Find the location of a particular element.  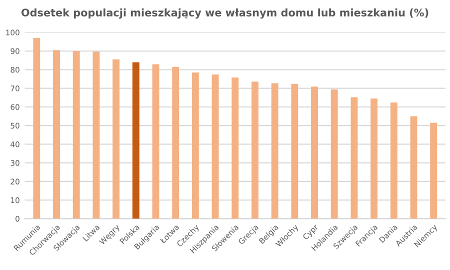

chart-title: Odsetek populacji mieszkający we własnym domu lub mieszkaniu (%) is located at coordinates (224, 13).